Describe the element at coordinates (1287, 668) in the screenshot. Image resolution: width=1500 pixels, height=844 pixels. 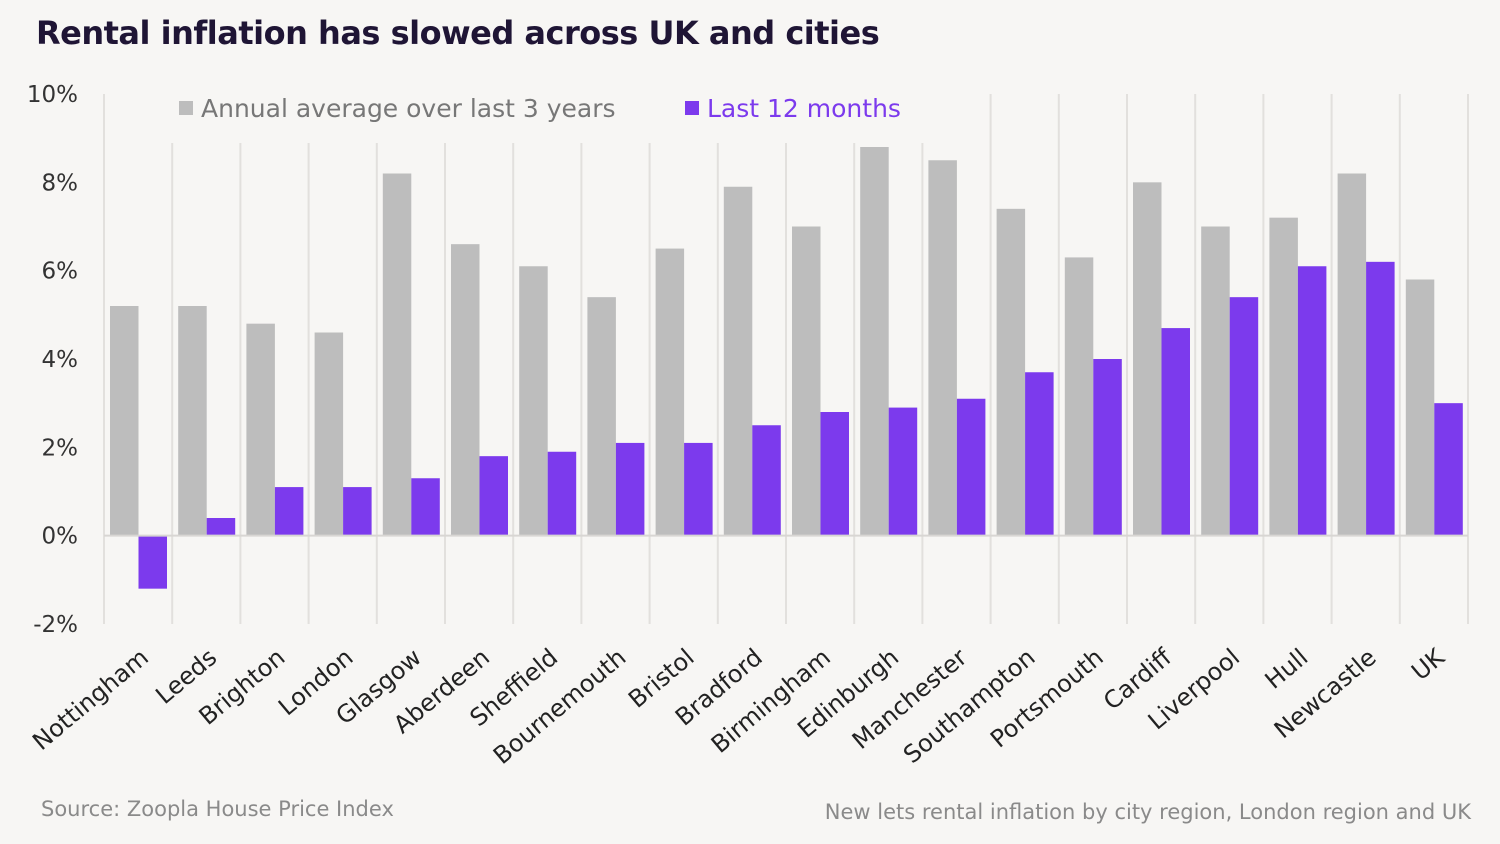
I see `x-category-label: Hull` at that location.